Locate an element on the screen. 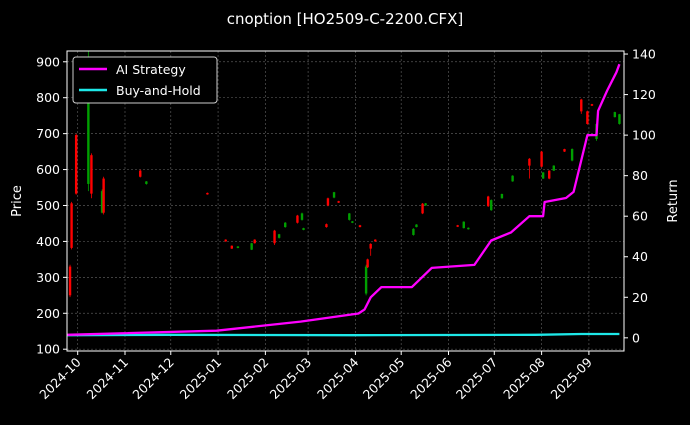 The image size is (690, 425). x-tick-label: 2025-03 is located at coordinates (291, 379).